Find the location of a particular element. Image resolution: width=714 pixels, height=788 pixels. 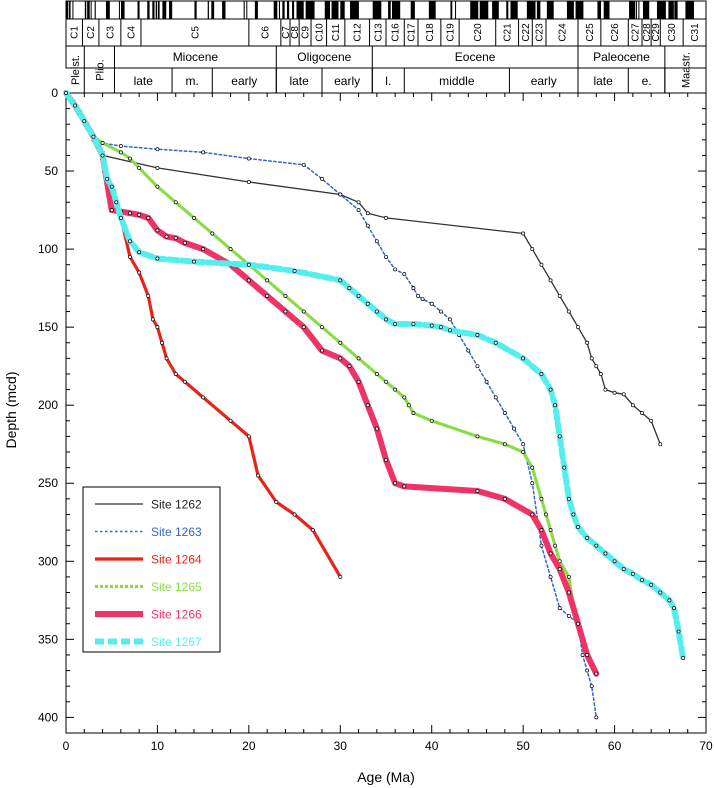

chron-label: C5 is located at coordinates (195, 32).